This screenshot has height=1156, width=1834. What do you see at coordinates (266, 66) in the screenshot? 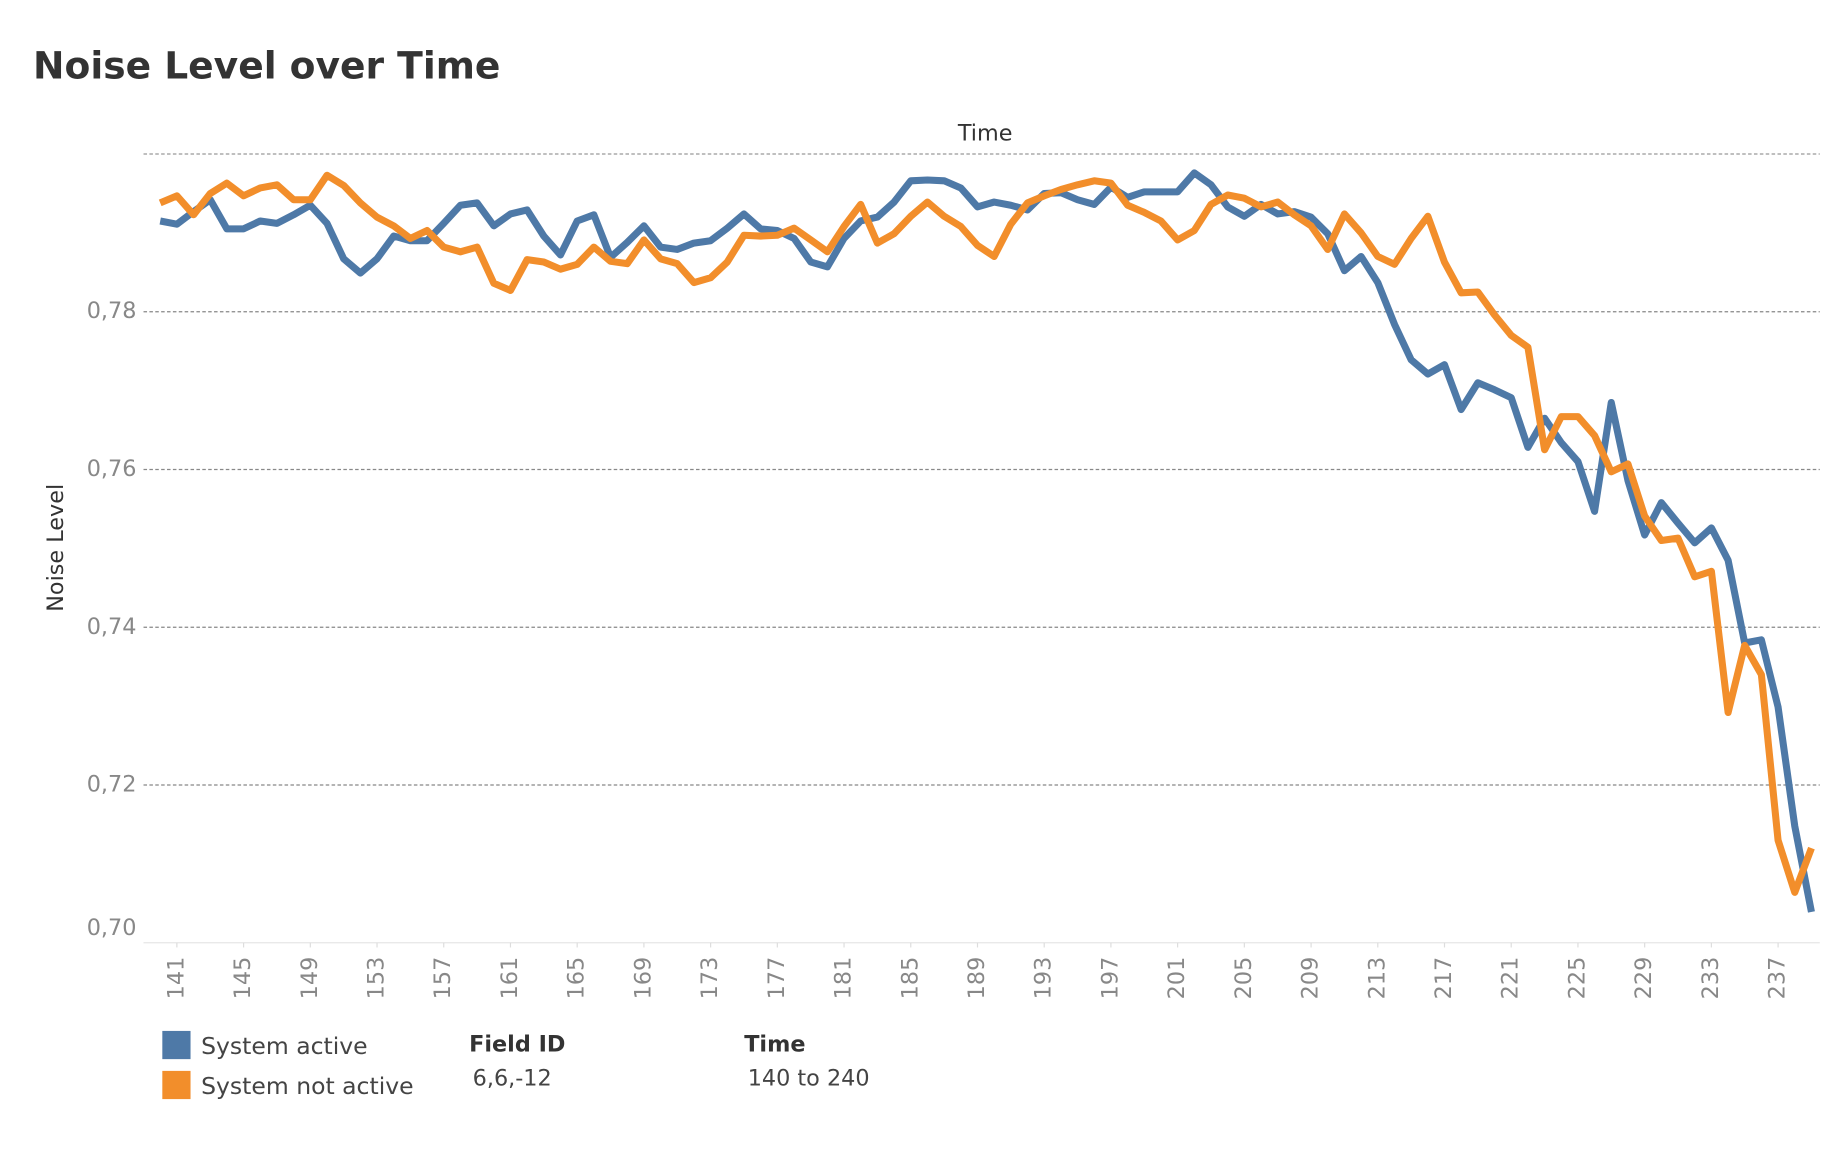
I see `chart-title: Noise Level over Time` at bounding box center [266, 66].